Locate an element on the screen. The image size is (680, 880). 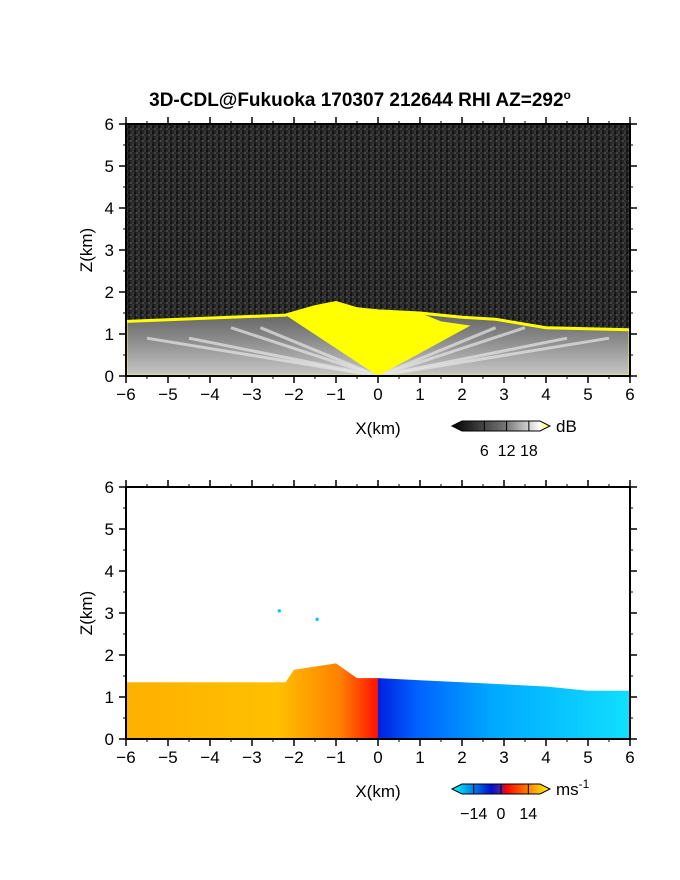
colorbar-2: −14 0 14 ms-1 is located at coordinates (520, 800).